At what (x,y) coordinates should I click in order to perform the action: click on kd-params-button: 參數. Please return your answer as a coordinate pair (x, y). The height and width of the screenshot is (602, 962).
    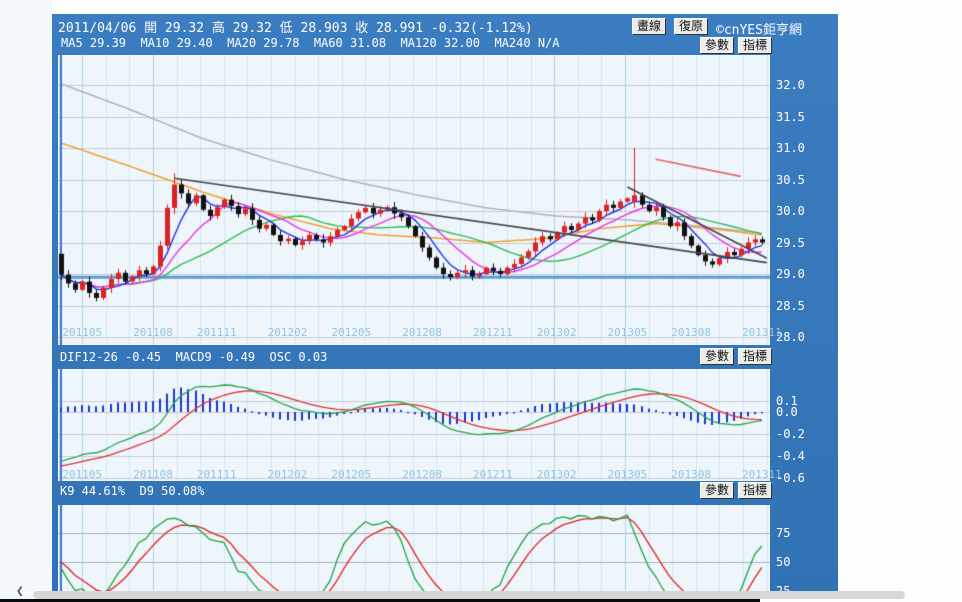
    Looking at the image, I should click on (717, 490).